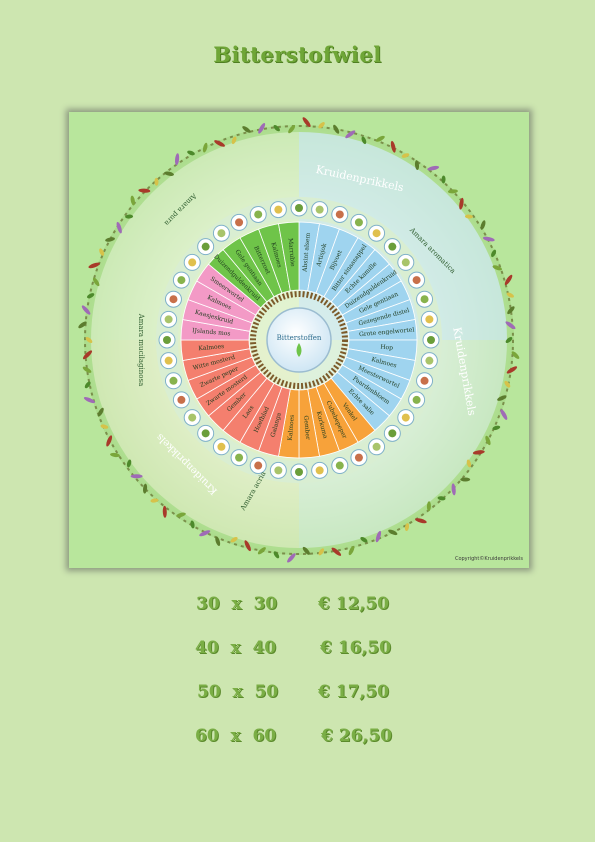  I want to click on segment-label: Kalmoes, so click(211, 347).